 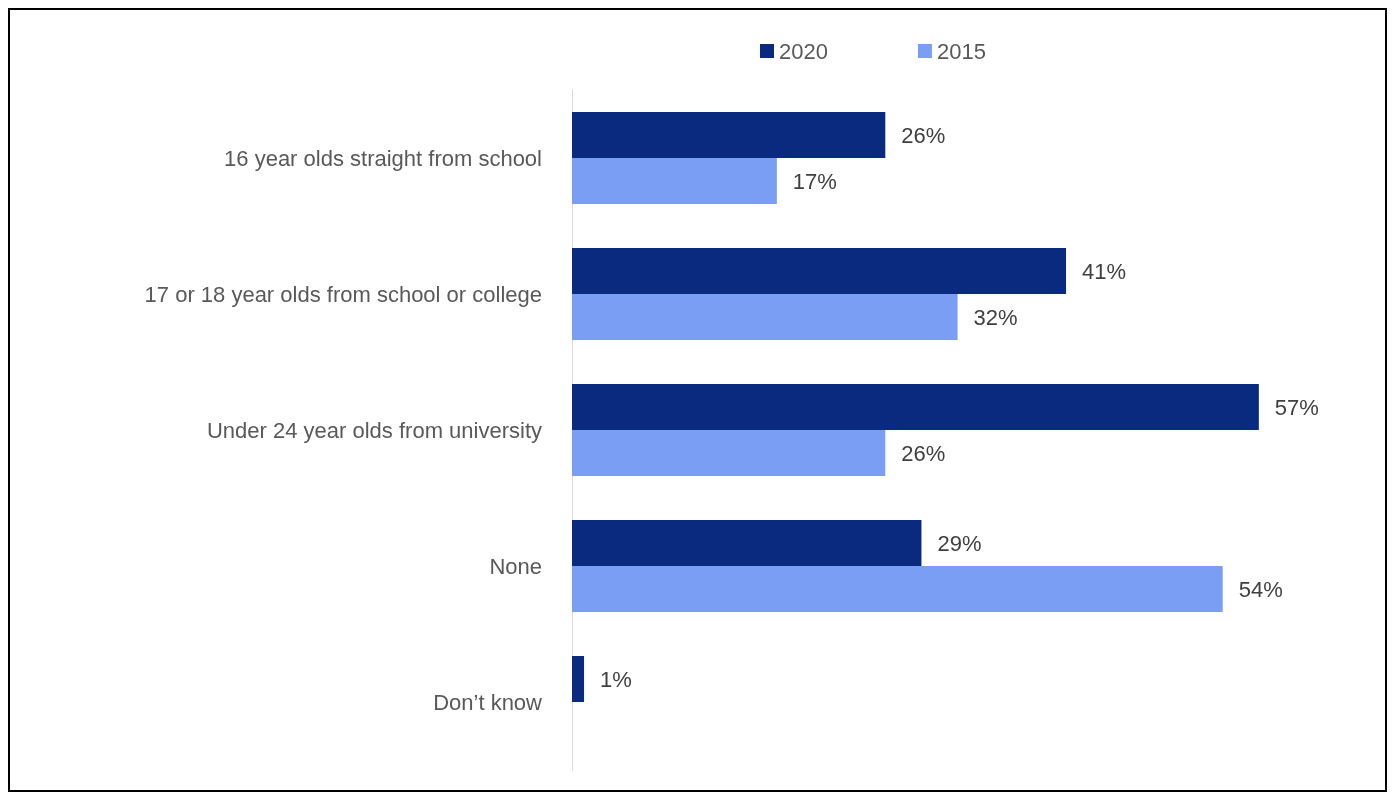 I want to click on data-label: 29%, so click(x=959, y=543).